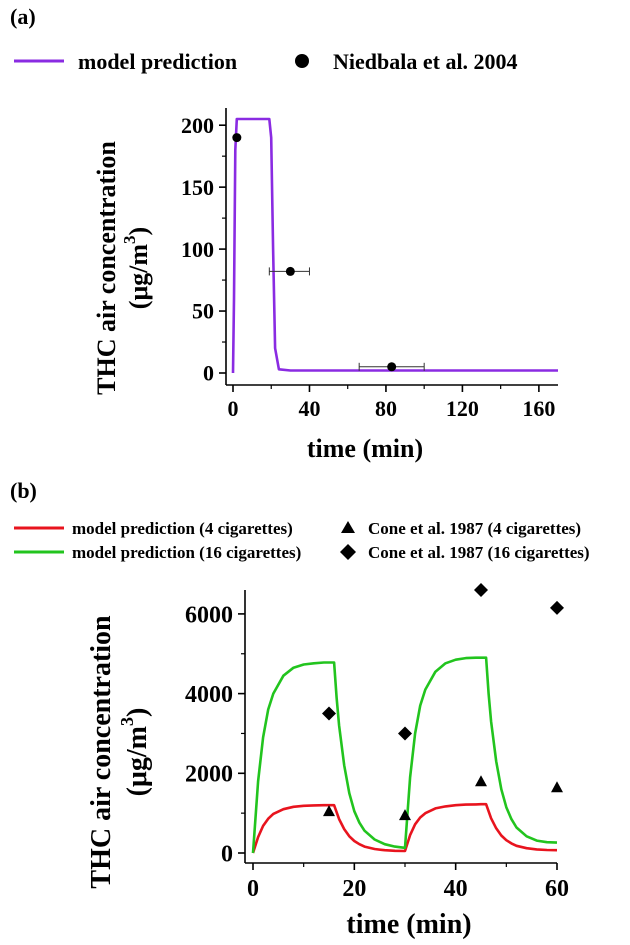 Image resolution: width=630 pixels, height=945 pixels. I want to click on legend-a-marker-swatch, so click(302, 61).